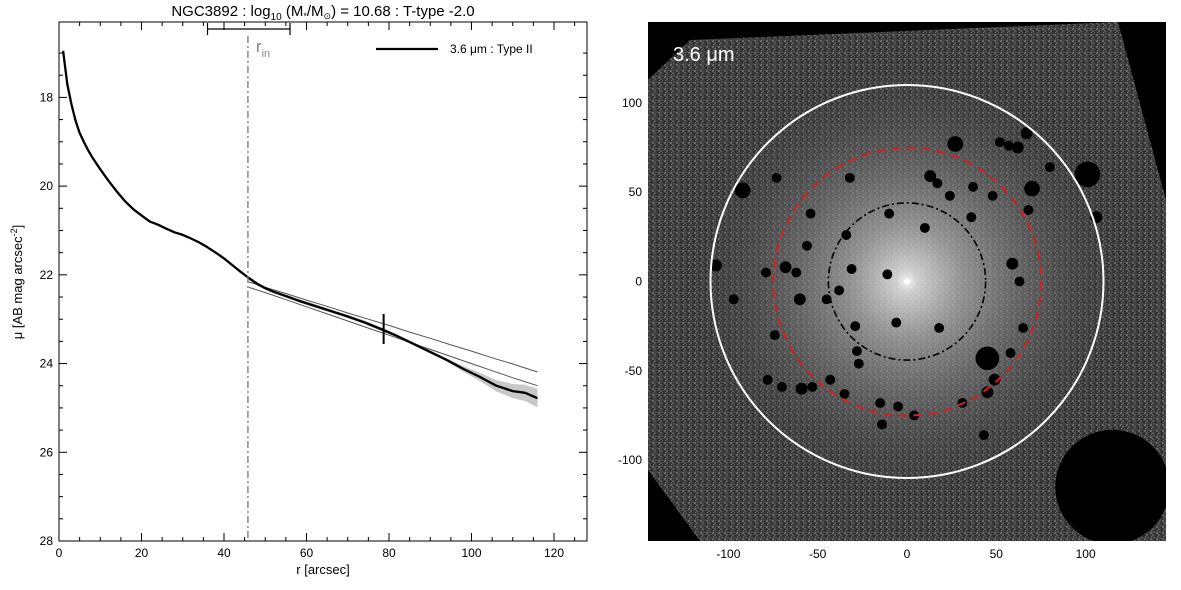 This screenshot has height=590, width=1181. Describe the element at coordinates (224, 553) in the screenshot. I see `x-tick-label: 40` at that location.